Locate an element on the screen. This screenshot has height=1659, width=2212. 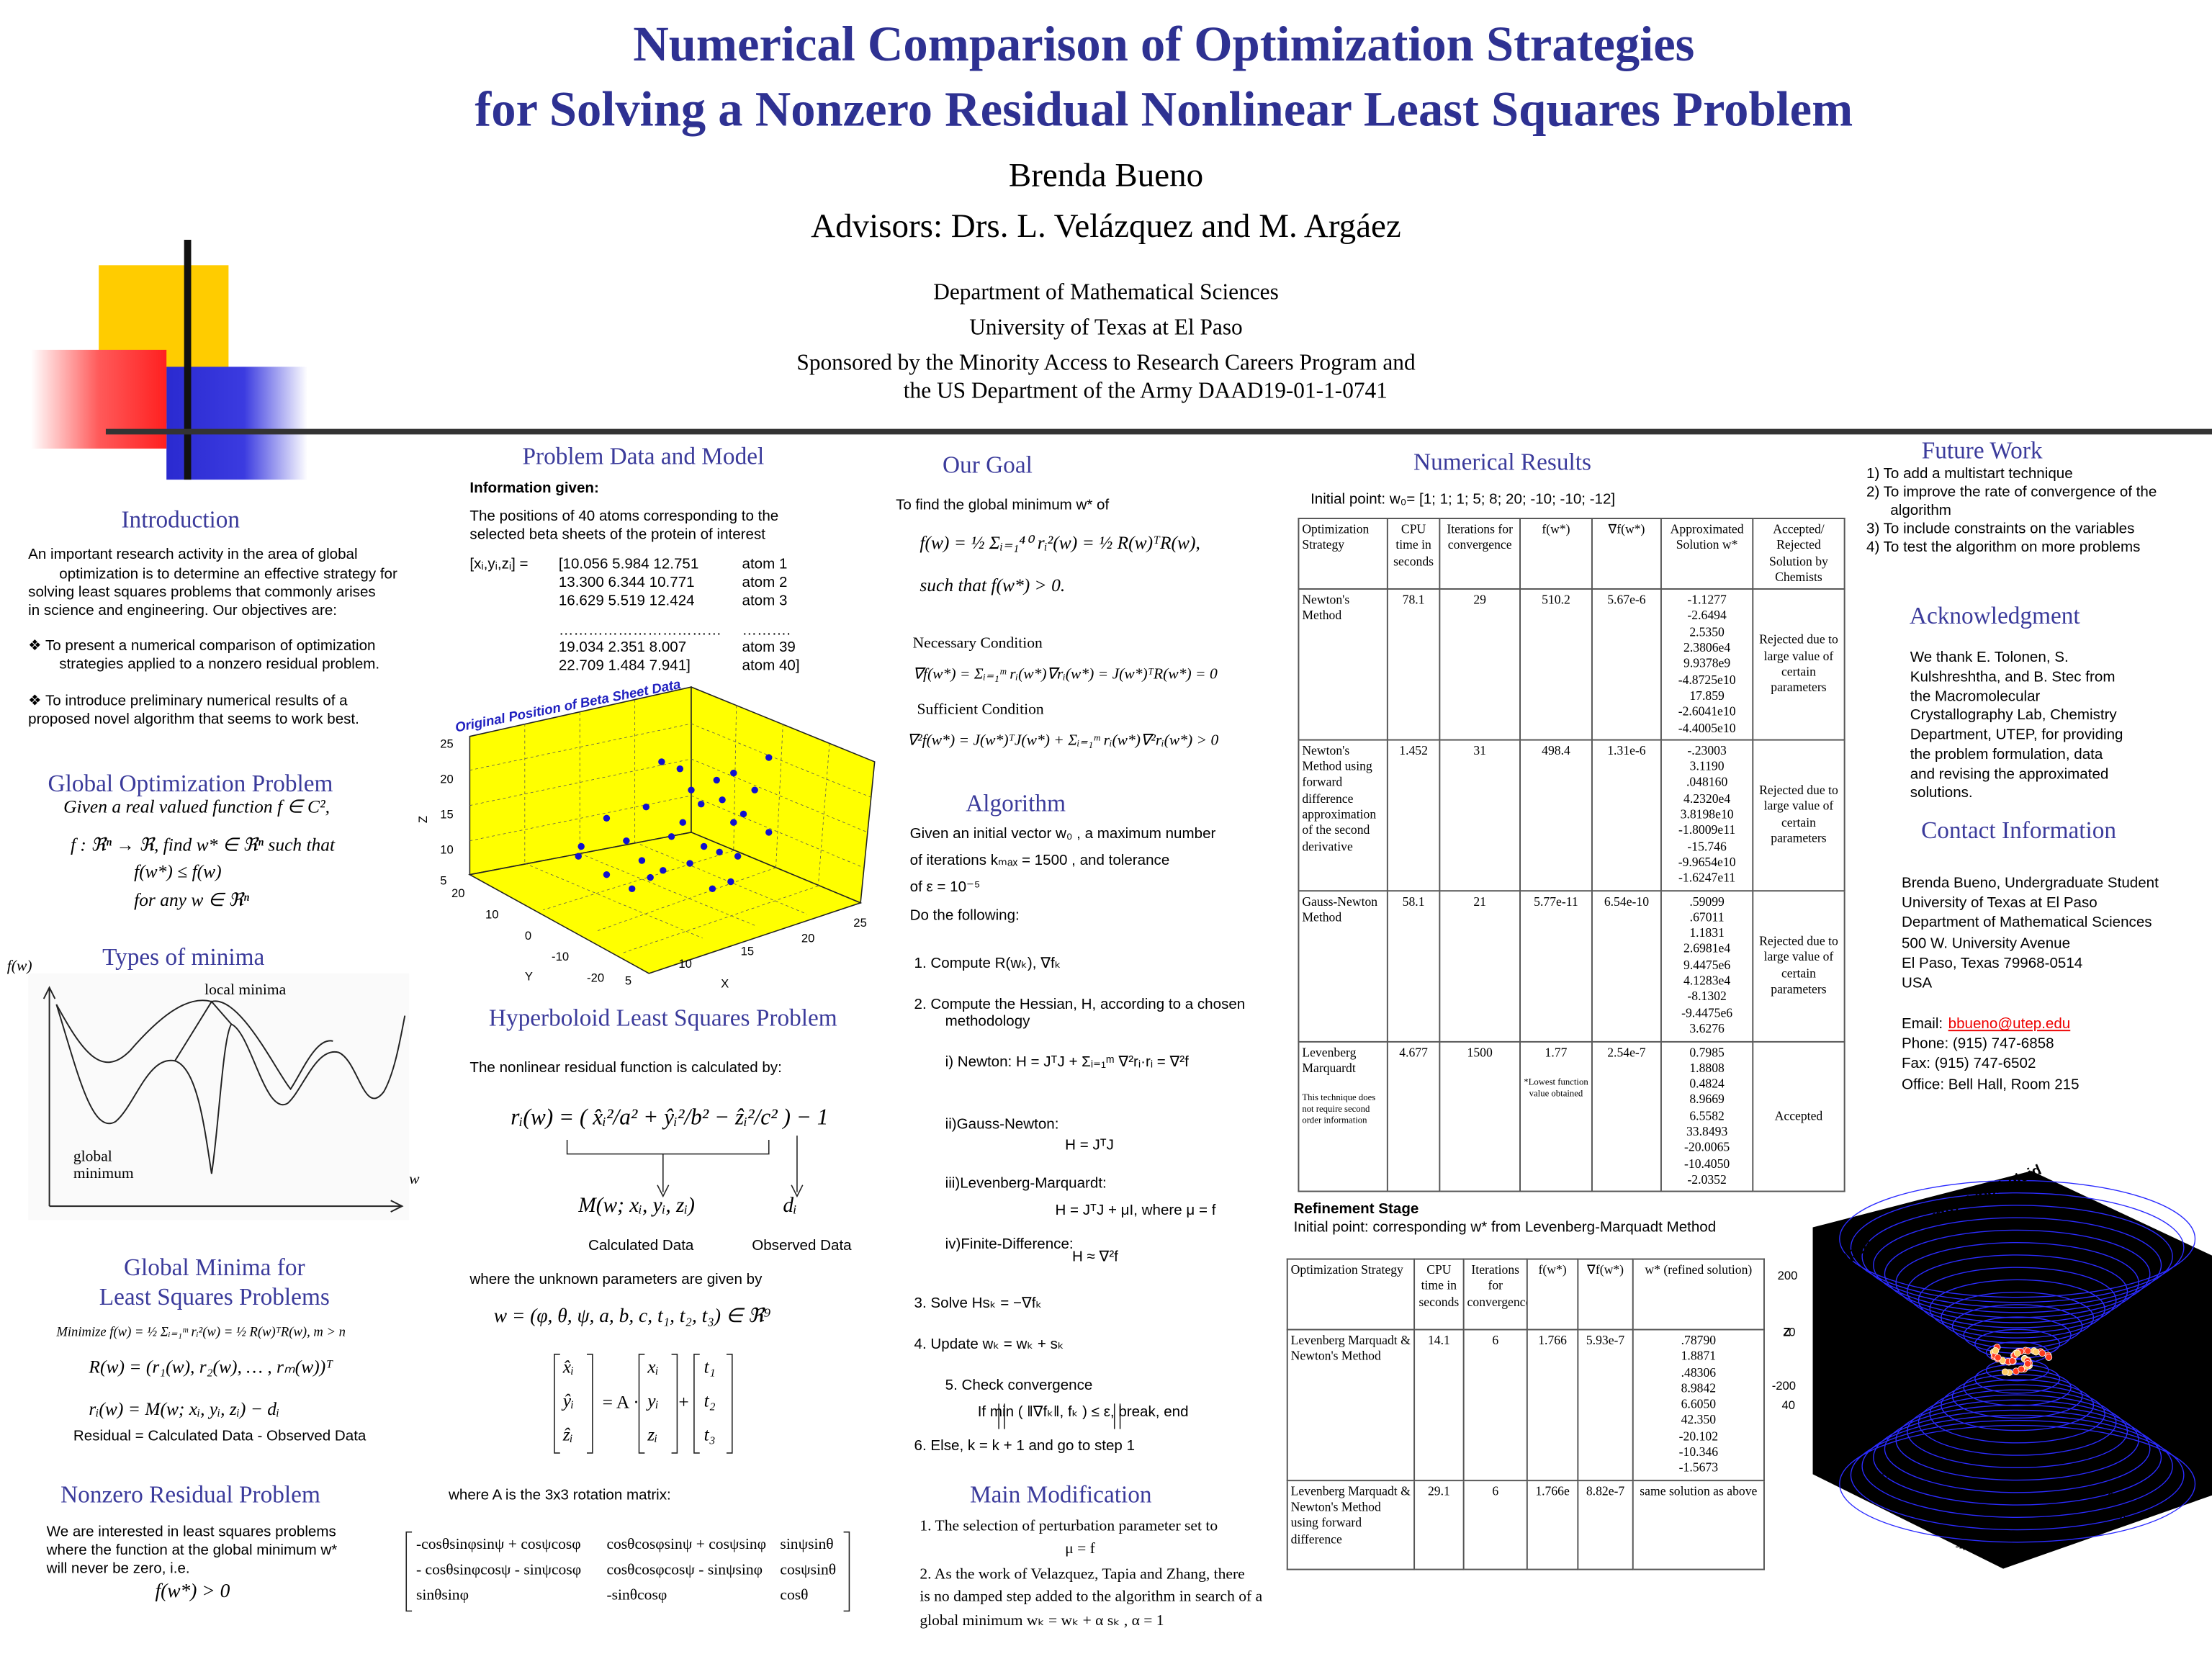
atoms: atom 3 is located at coordinates (765, 601).